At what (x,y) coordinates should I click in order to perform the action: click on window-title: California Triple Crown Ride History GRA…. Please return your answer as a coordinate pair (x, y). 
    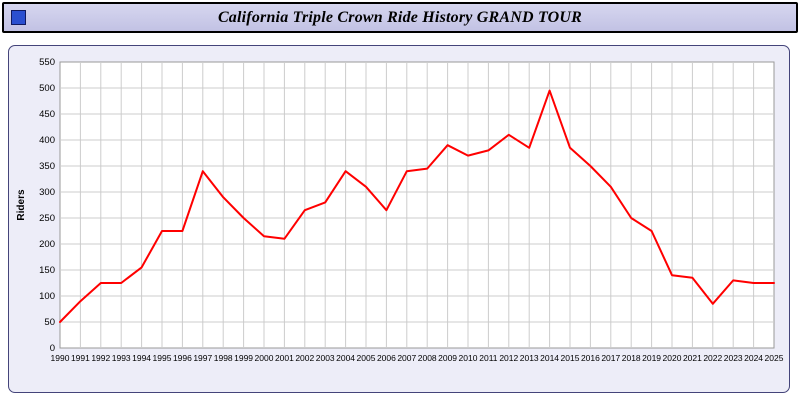
    Looking at the image, I should click on (400, 17).